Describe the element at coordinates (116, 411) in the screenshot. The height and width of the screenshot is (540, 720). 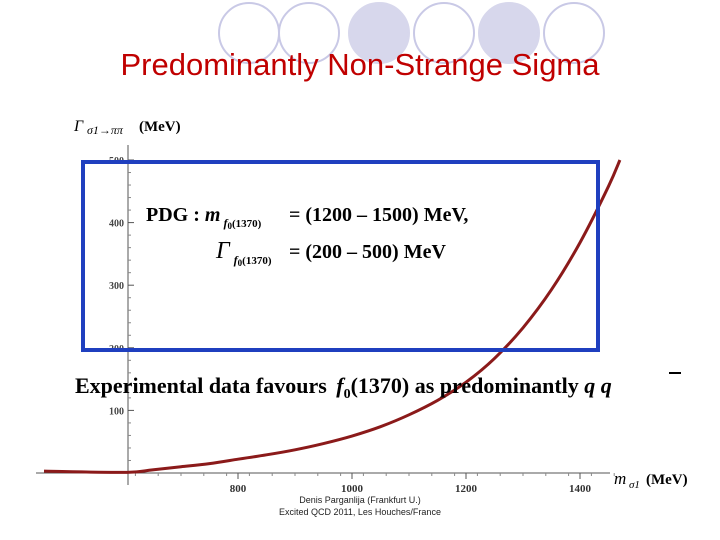
I see `y-tick-label: 100` at that location.